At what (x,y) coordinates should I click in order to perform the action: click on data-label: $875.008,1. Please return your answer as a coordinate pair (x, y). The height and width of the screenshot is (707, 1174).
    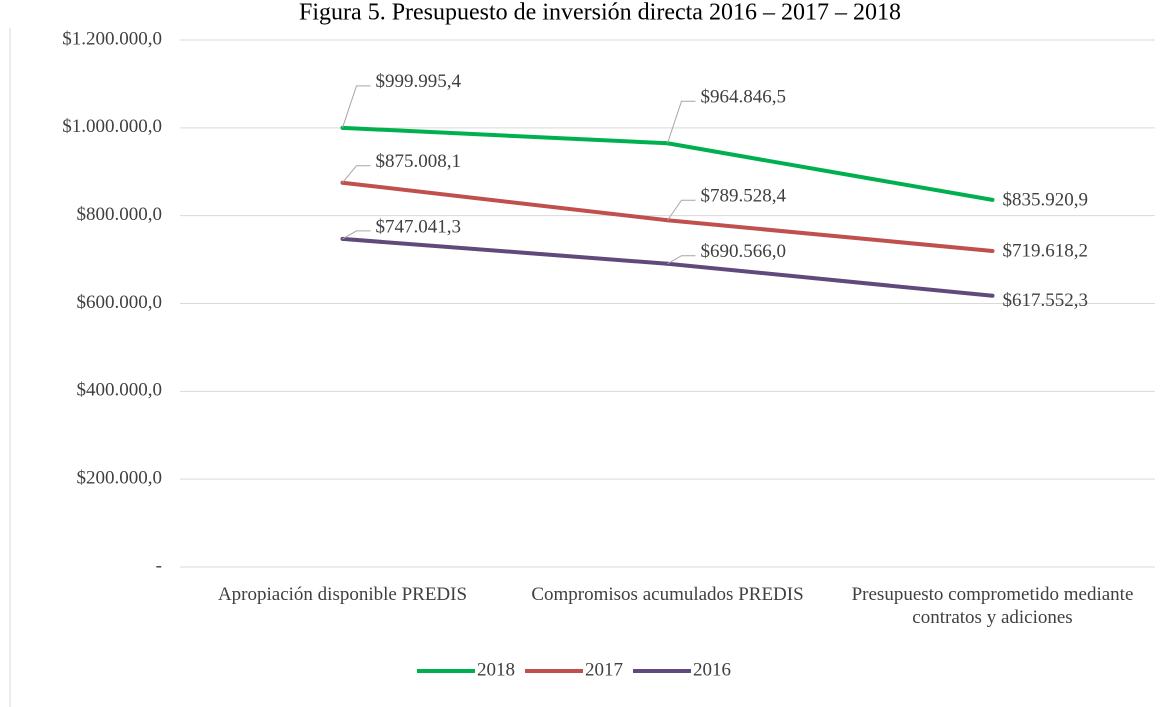
    Looking at the image, I should click on (419, 161).